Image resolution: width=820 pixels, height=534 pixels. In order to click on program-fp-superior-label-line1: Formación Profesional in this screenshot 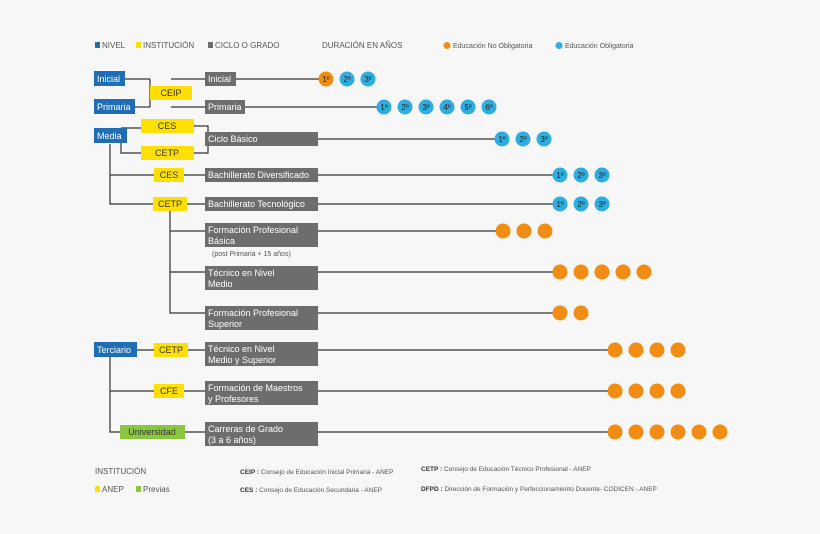, I will do `click(253, 313)`.